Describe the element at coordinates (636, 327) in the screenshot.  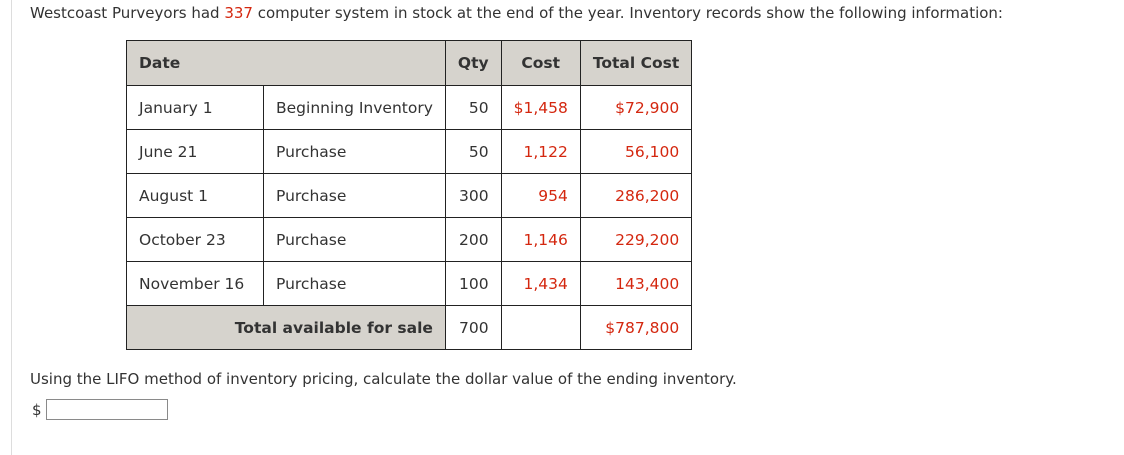
I see `total-value: $787,800` at that location.